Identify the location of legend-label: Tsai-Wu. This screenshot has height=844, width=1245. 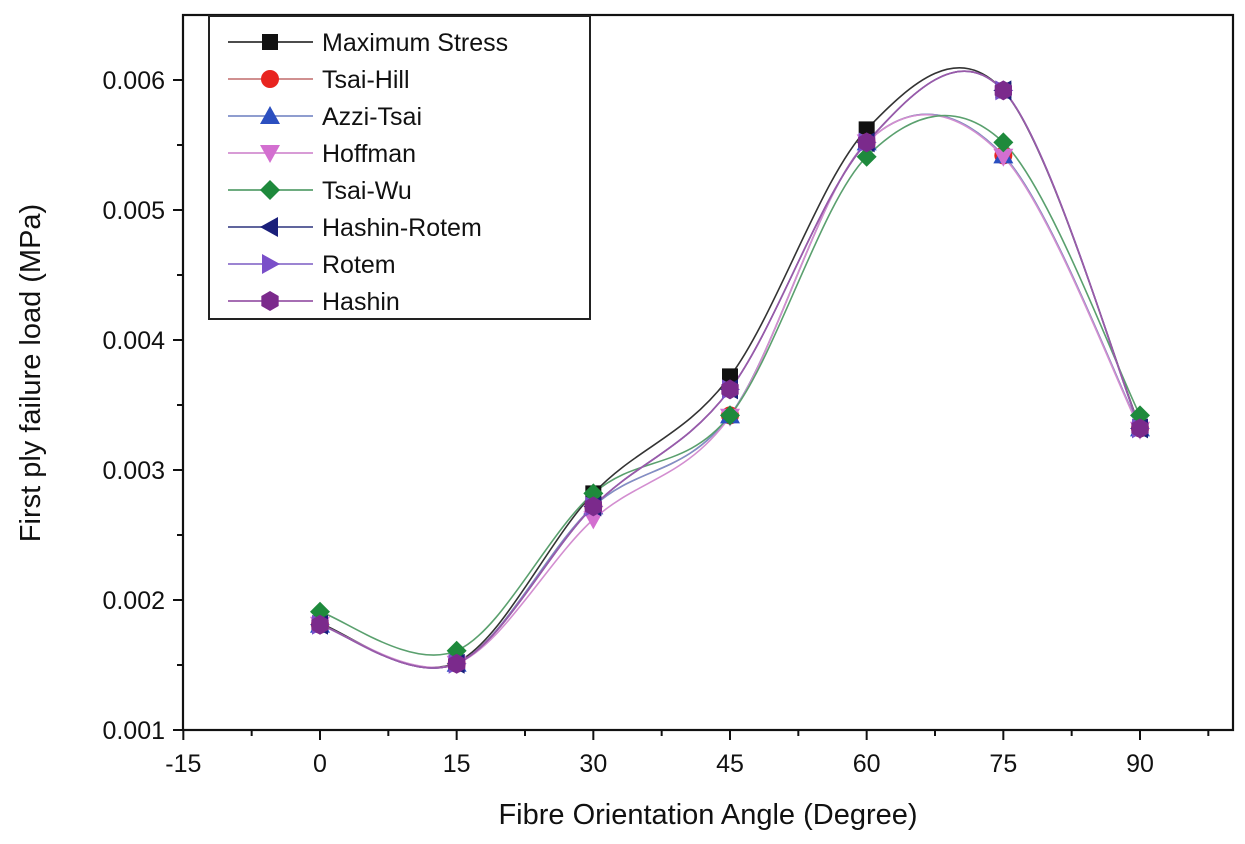
(367, 191).